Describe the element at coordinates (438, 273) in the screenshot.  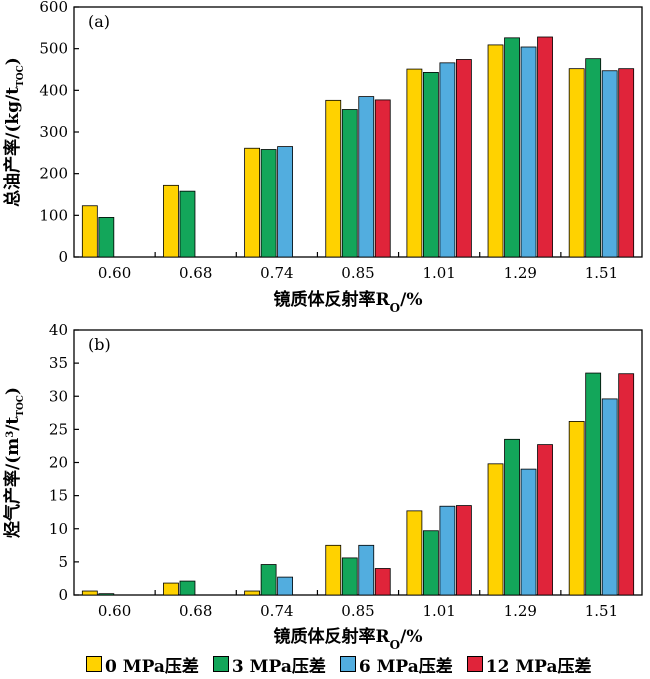
I see `x-tick-label-a-1-01: 1.01` at that location.